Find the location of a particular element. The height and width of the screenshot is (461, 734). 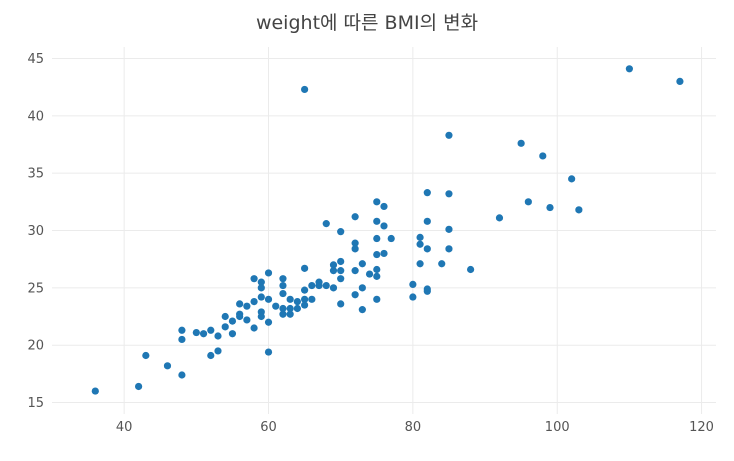

x-tick-label: 120 is located at coordinates (701, 427).